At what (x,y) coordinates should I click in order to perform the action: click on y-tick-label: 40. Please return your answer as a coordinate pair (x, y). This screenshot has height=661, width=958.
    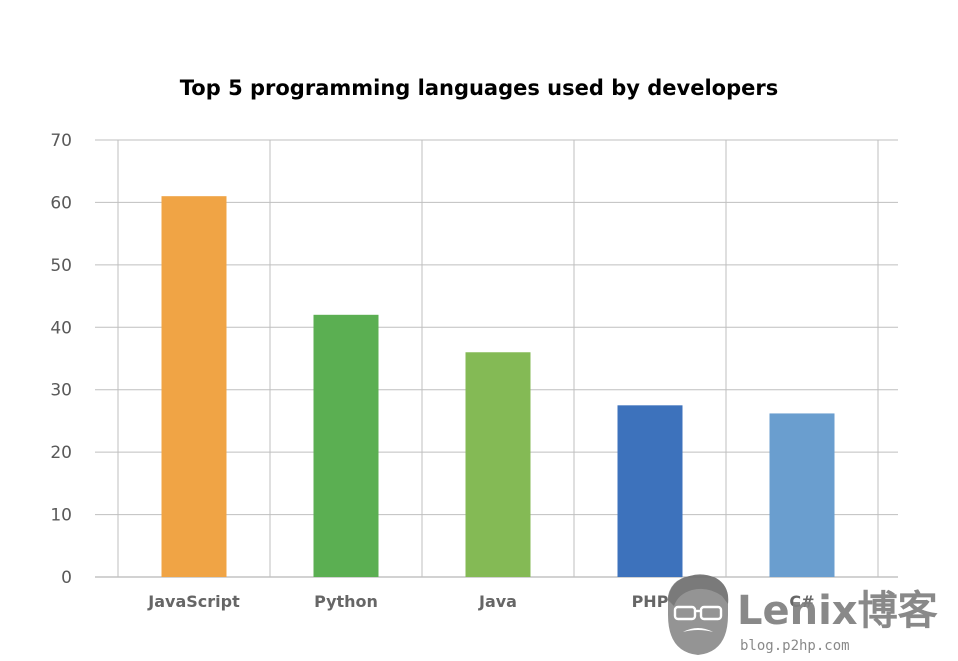
    Looking at the image, I should click on (61, 328).